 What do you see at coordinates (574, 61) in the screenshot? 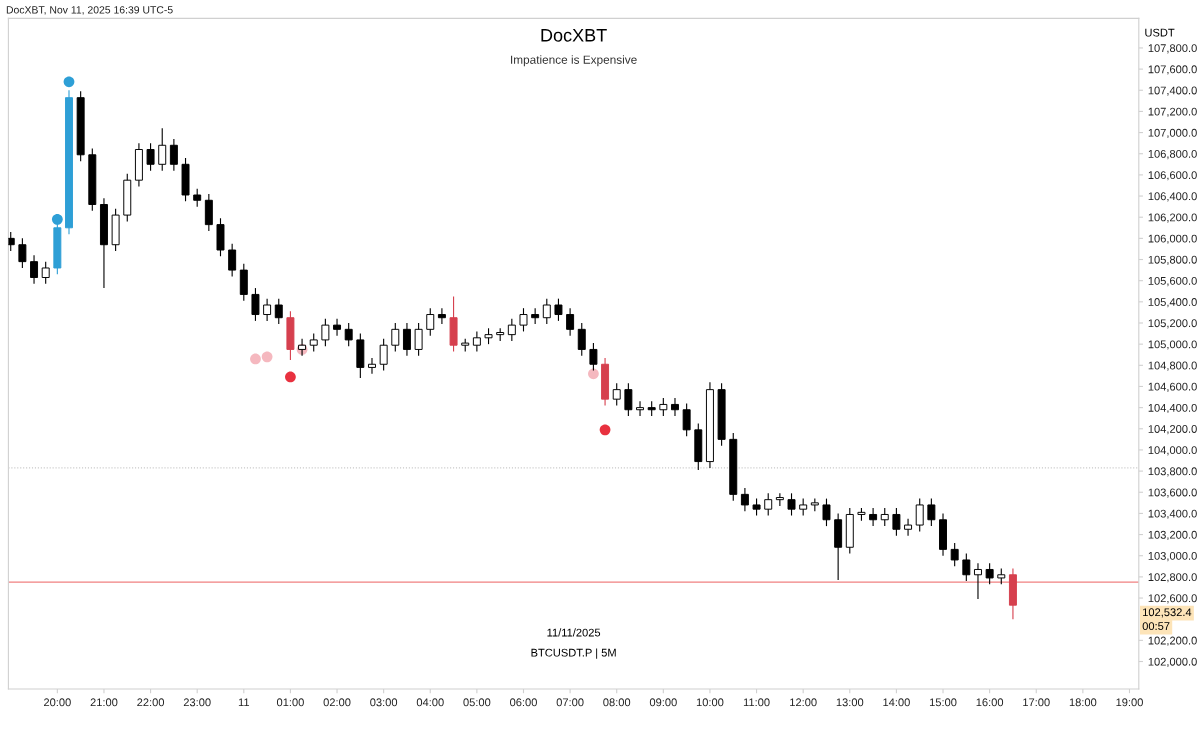
I see `text: Impatience is Expensive` at bounding box center [574, 61].